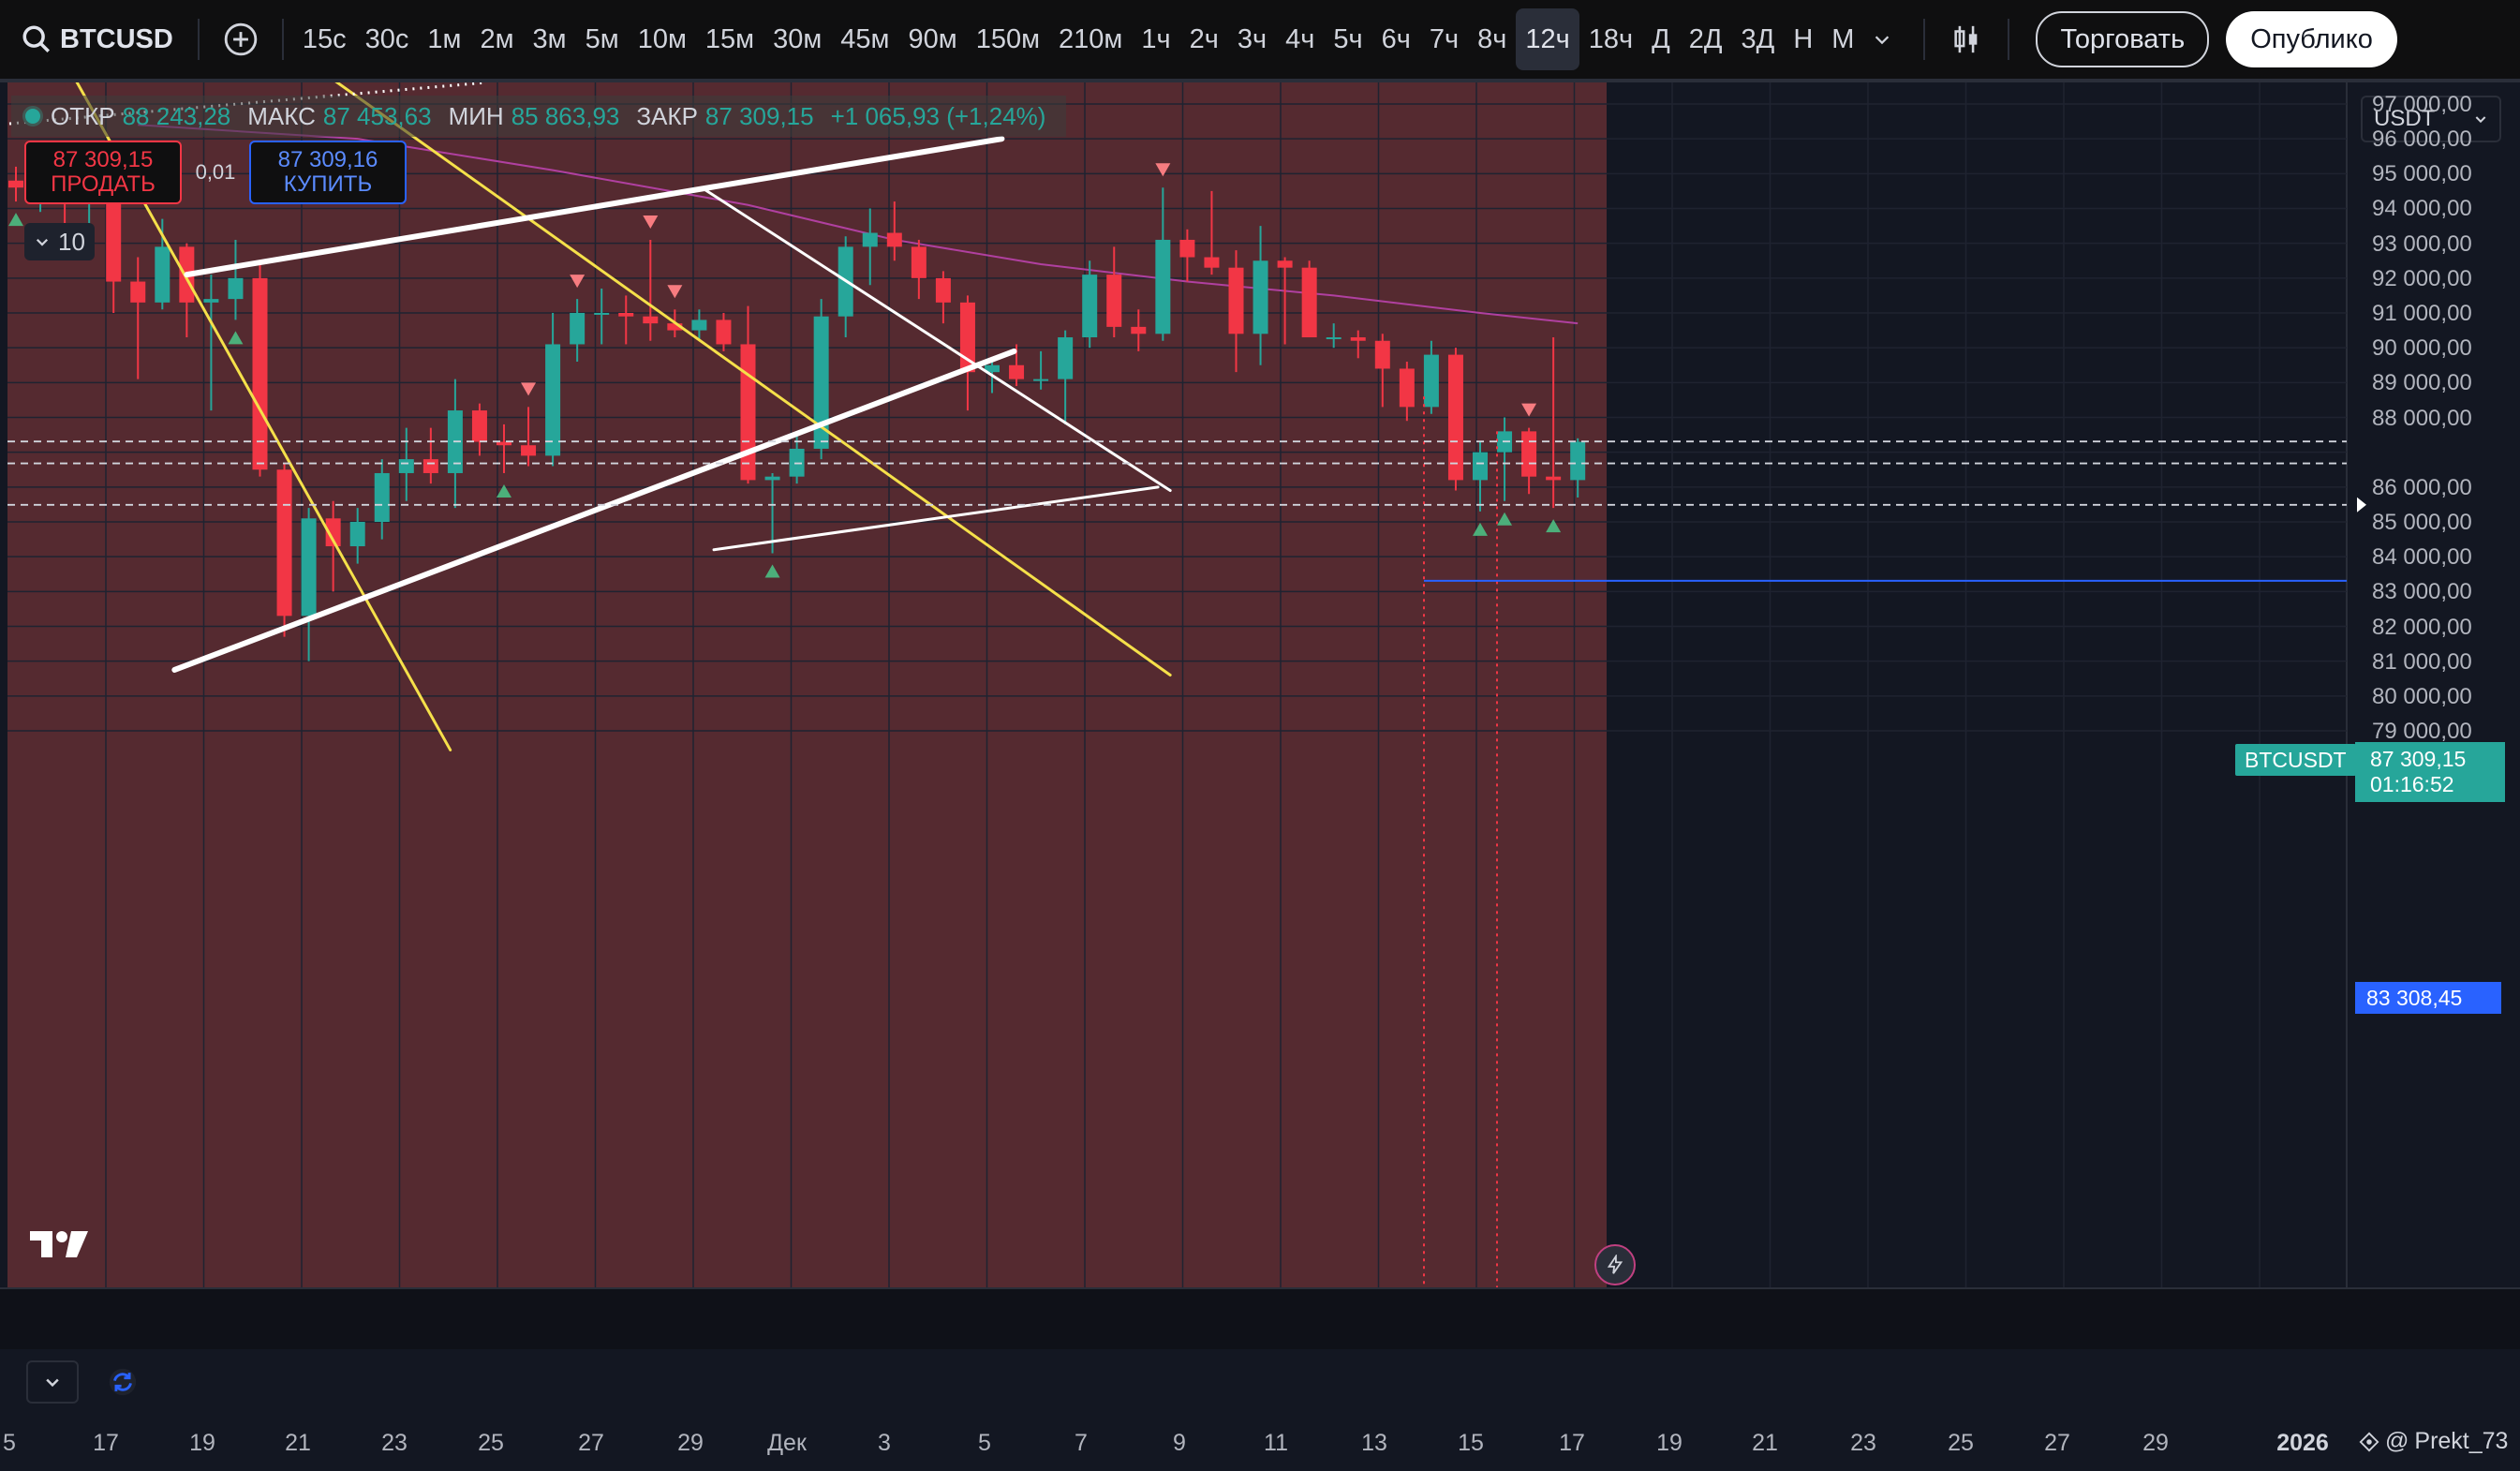  What do you see at coordinates (565, 116) in the screenshot?
I see `legend-low-value: 85 863,93` at bounding box center [565, 116].